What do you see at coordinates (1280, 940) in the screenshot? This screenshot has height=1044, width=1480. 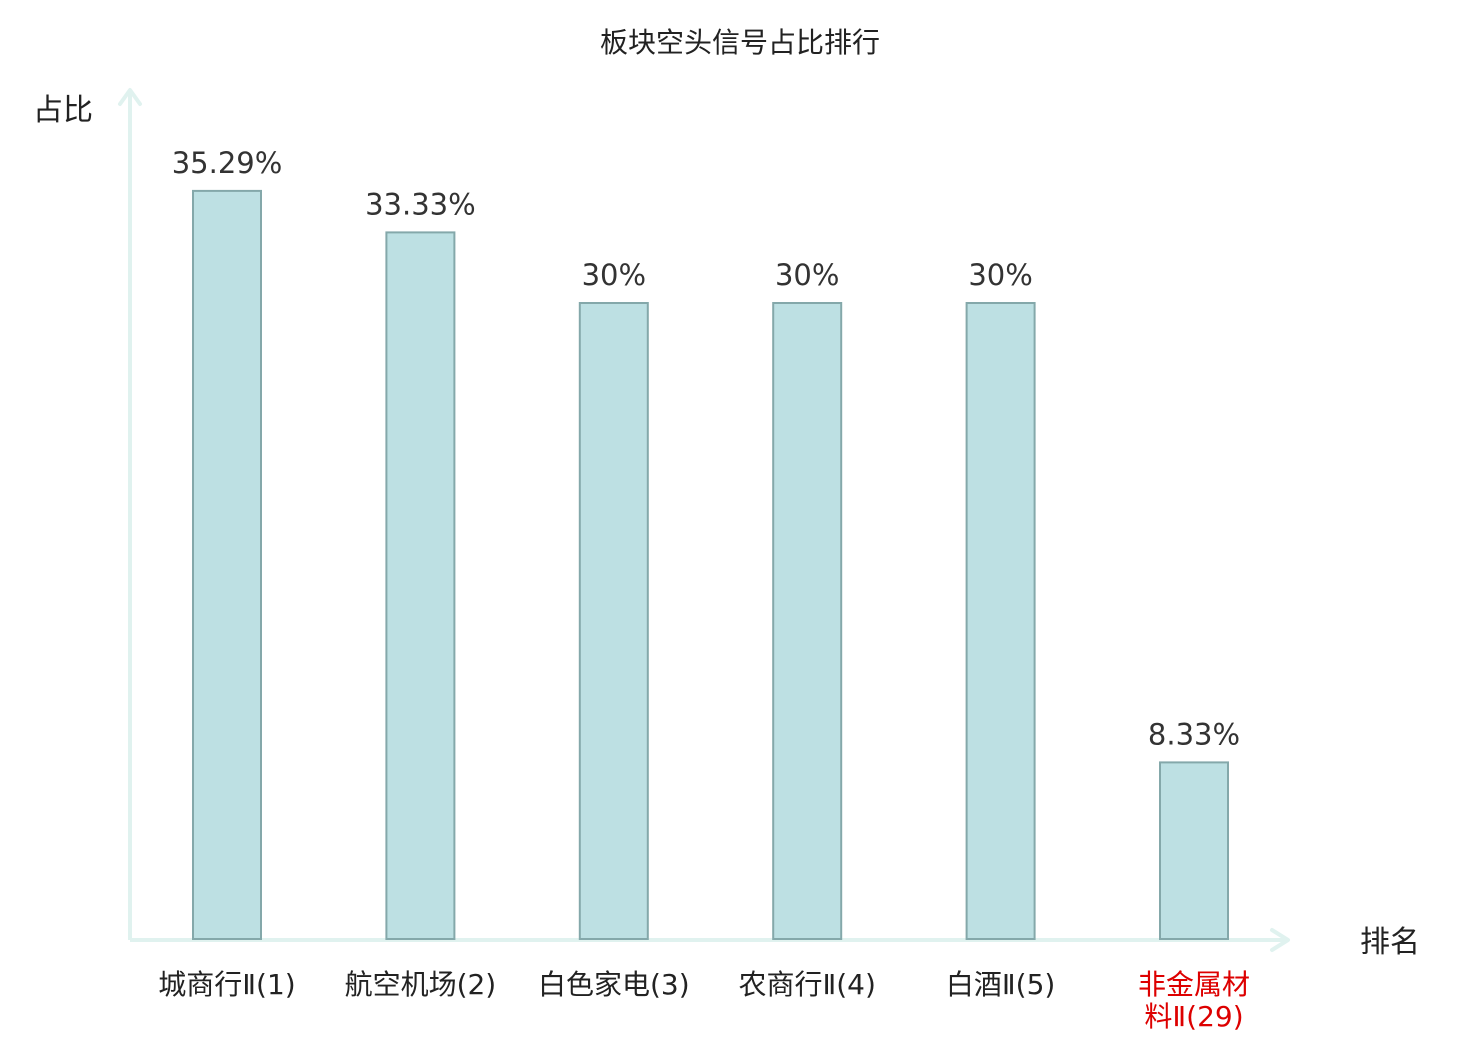 I see `x-axis-arrow-icon` at bounding box center [1280, 940].